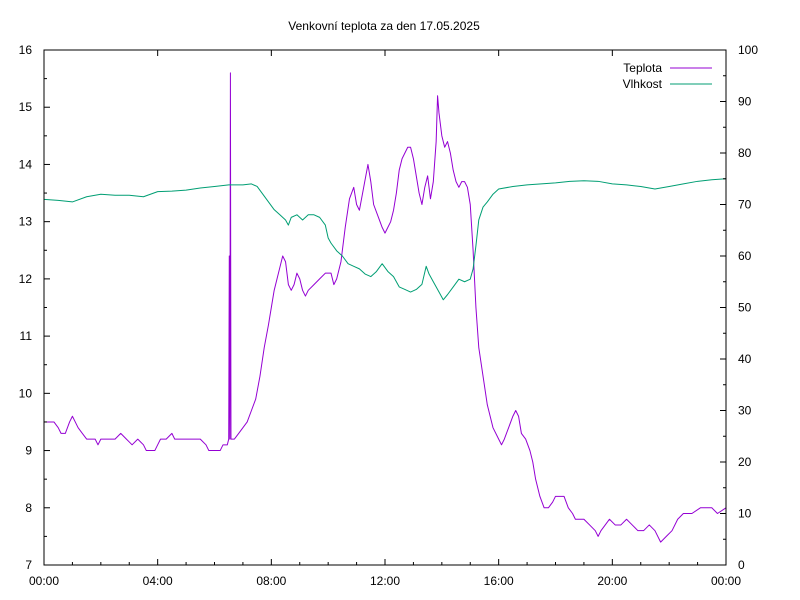 This screenshot has height=600, width=800. I want to click on y-left-tick-label: 10, so click(26, 393).